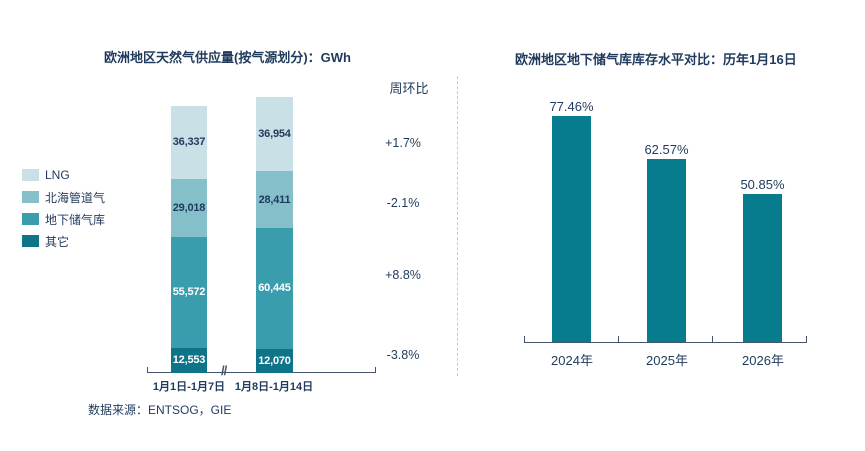  Describe the element at coordinates (75, 197) in the screenshot. I see `legend-label-north-sea-pipeline: 北海管道气` at that location.